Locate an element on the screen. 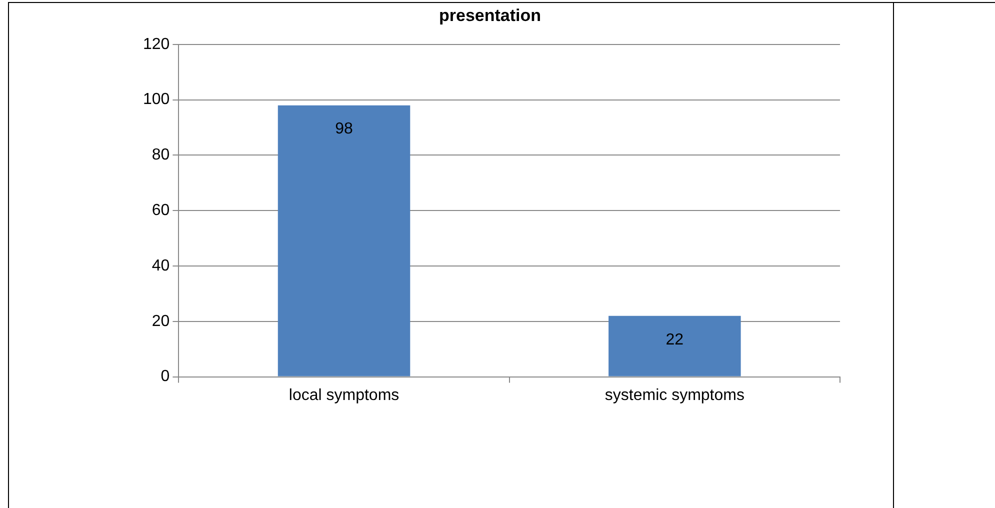  y-tick-label: 40 is located at coordinates (161, 265).